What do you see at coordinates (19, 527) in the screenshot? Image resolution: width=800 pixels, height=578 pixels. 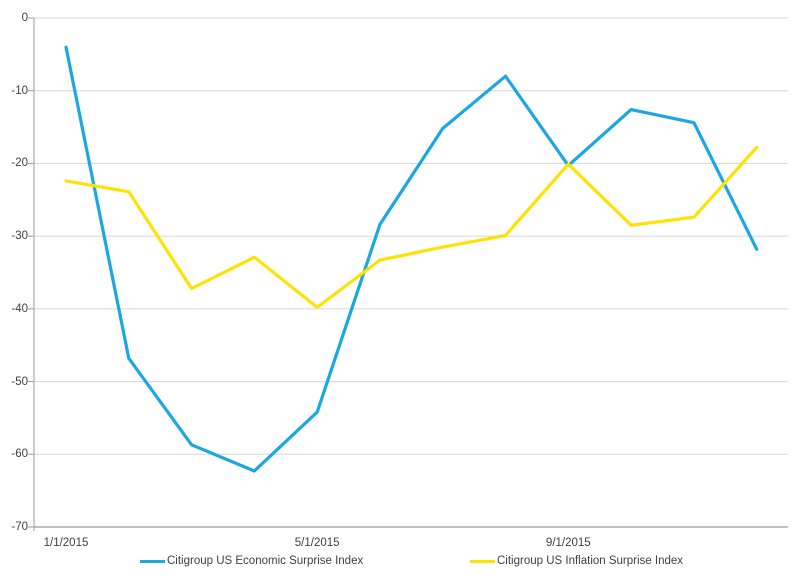 I see `y-axis-tick-label: -70` at bounding box center [19, 527].